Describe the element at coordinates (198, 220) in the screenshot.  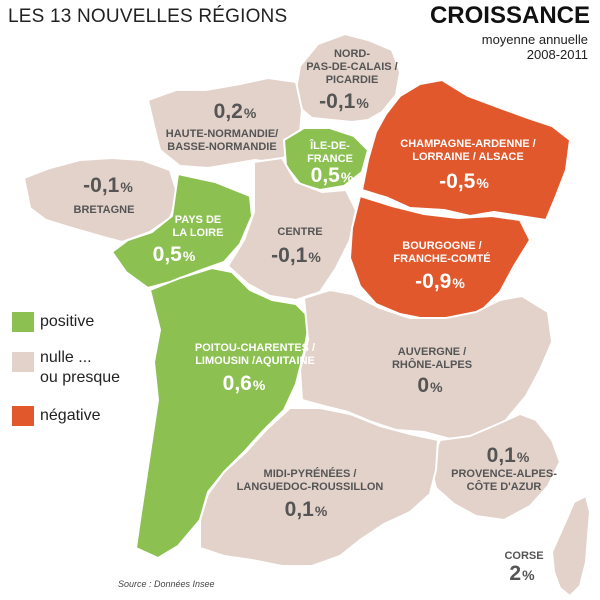
I see `region-name-line: PAYS DE` at that location.